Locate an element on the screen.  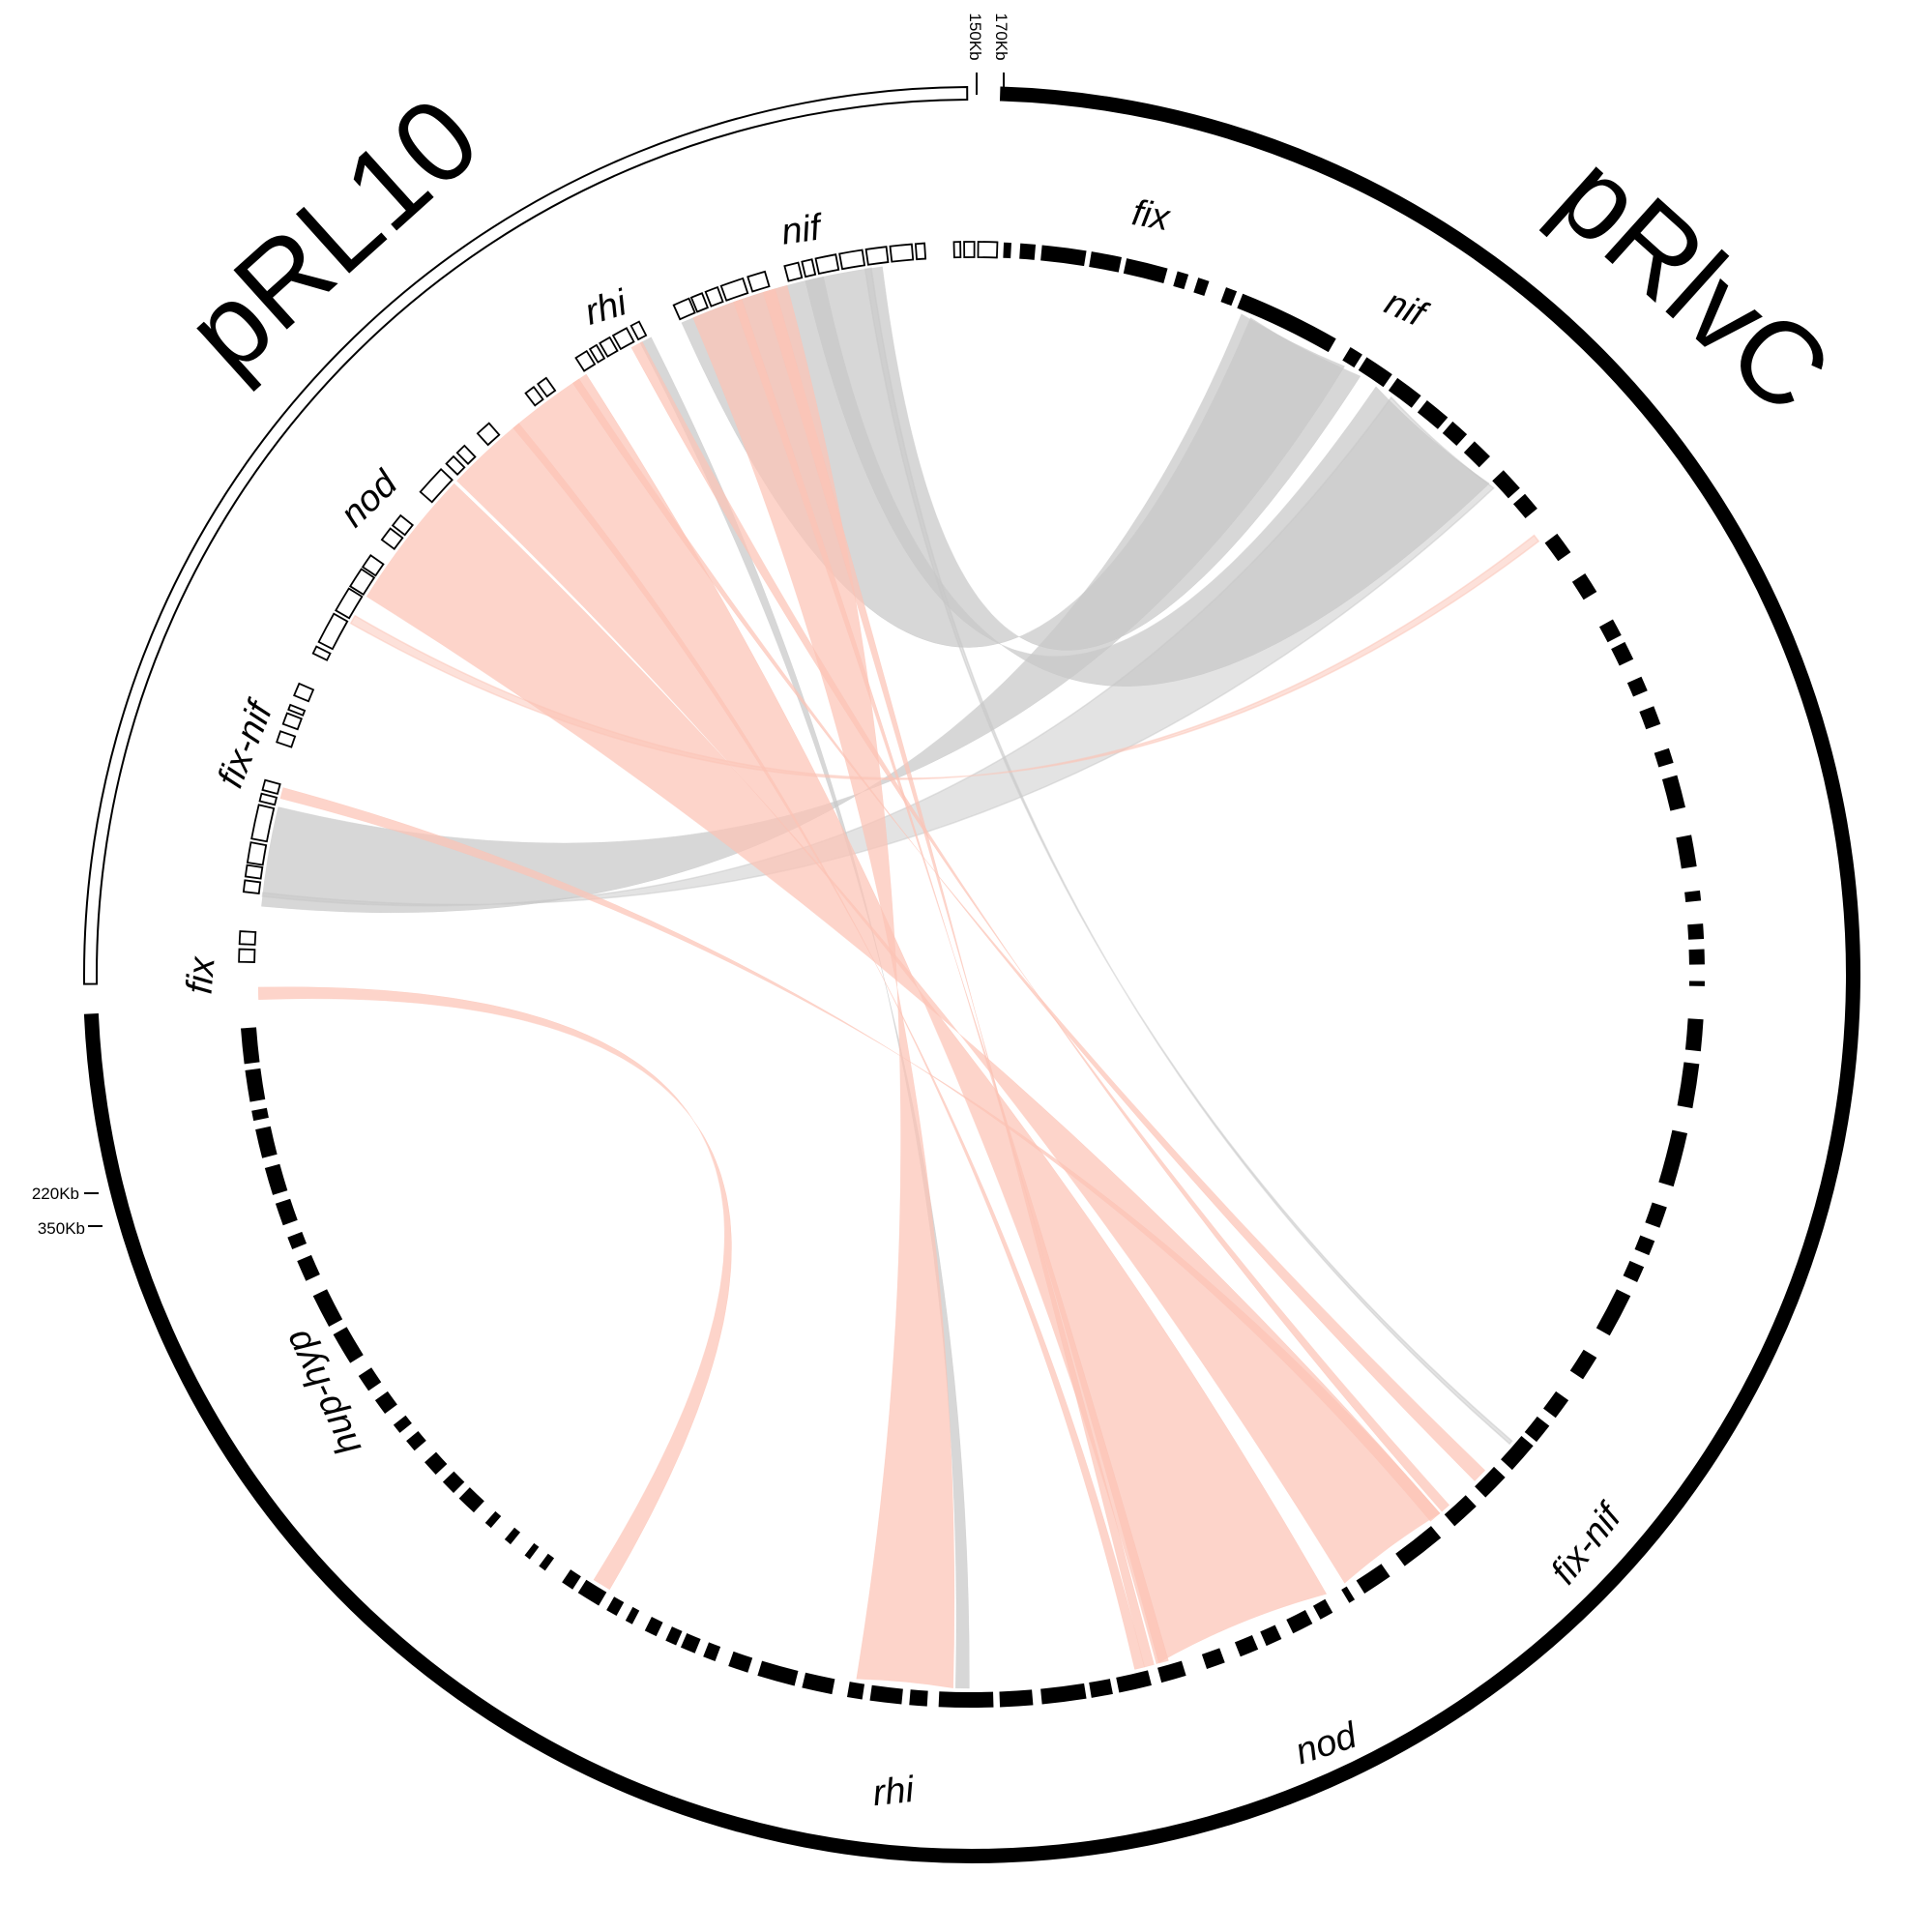
plasmid-label-pRlvC: pRlvC is located at coordinates (1693, 283).